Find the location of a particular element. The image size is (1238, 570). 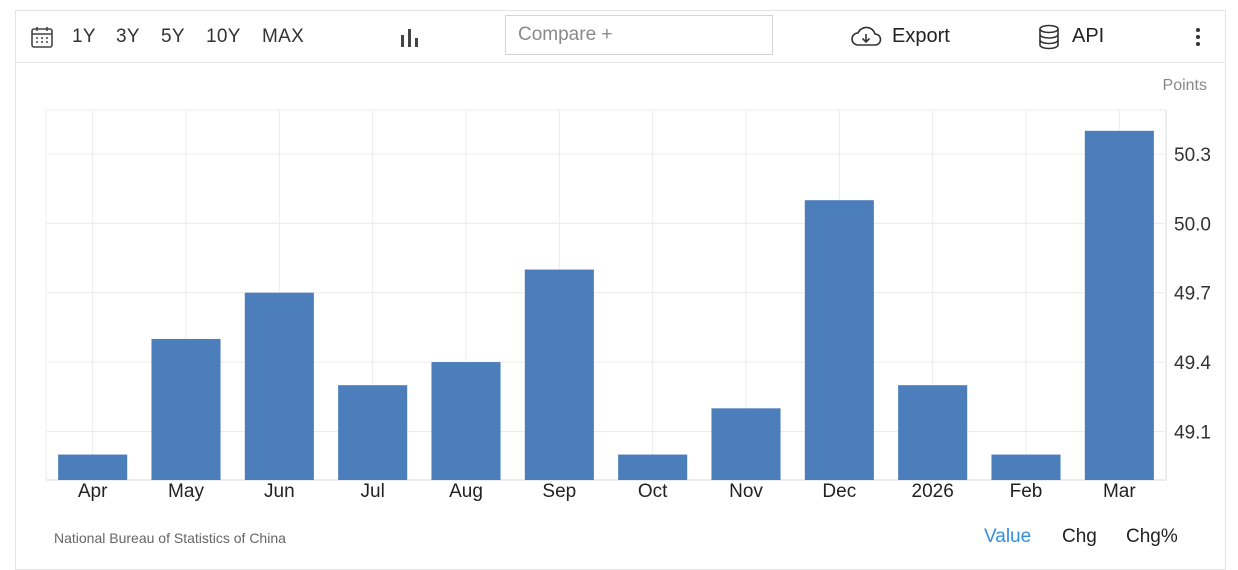

tab-chg: Chg is located at coordinates (1079, 536).